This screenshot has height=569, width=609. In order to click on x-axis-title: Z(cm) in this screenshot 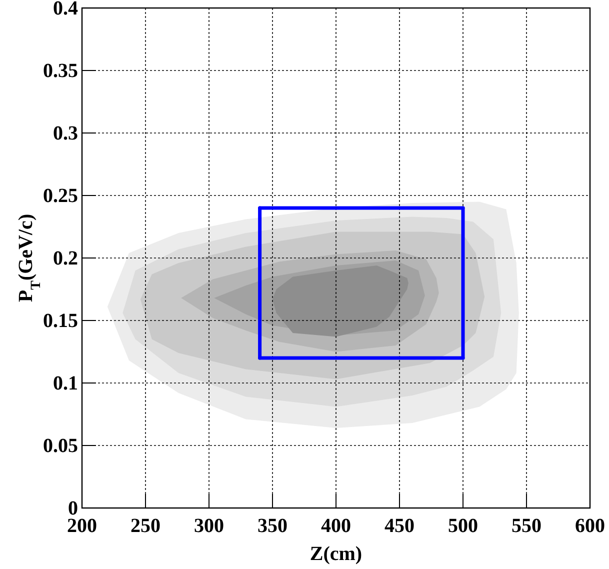, I will do `click(336, 554)`.